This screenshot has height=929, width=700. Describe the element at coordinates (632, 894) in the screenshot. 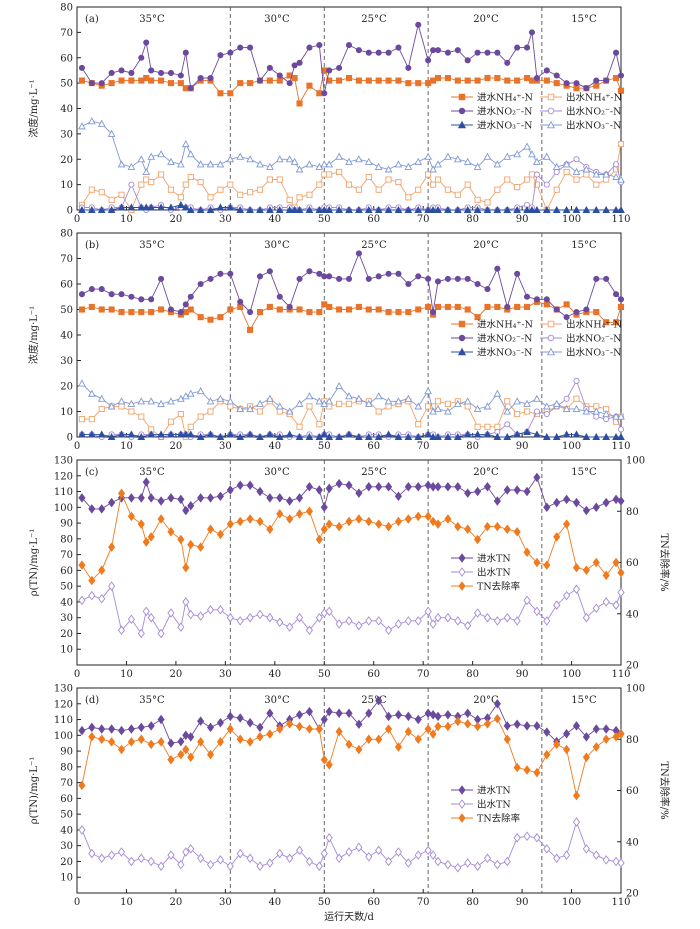

I see `y-right-tick-label: 20` at that location.